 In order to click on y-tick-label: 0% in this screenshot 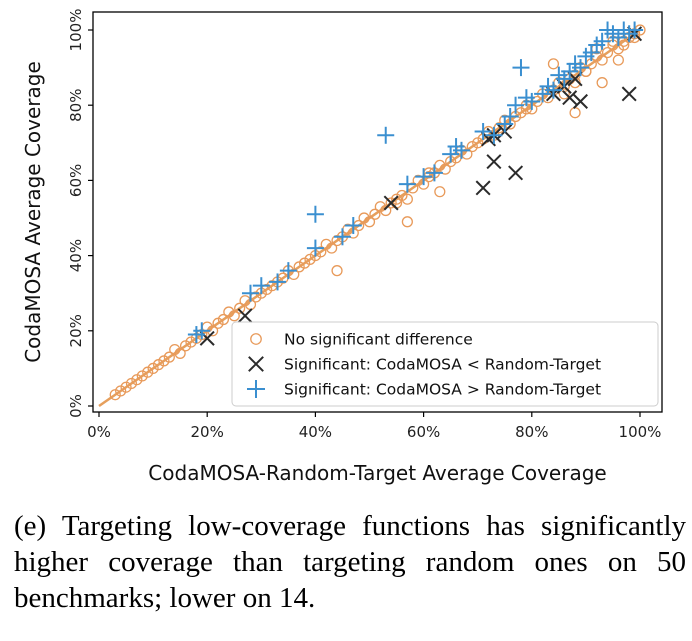, I will do `click(76, 406)`.